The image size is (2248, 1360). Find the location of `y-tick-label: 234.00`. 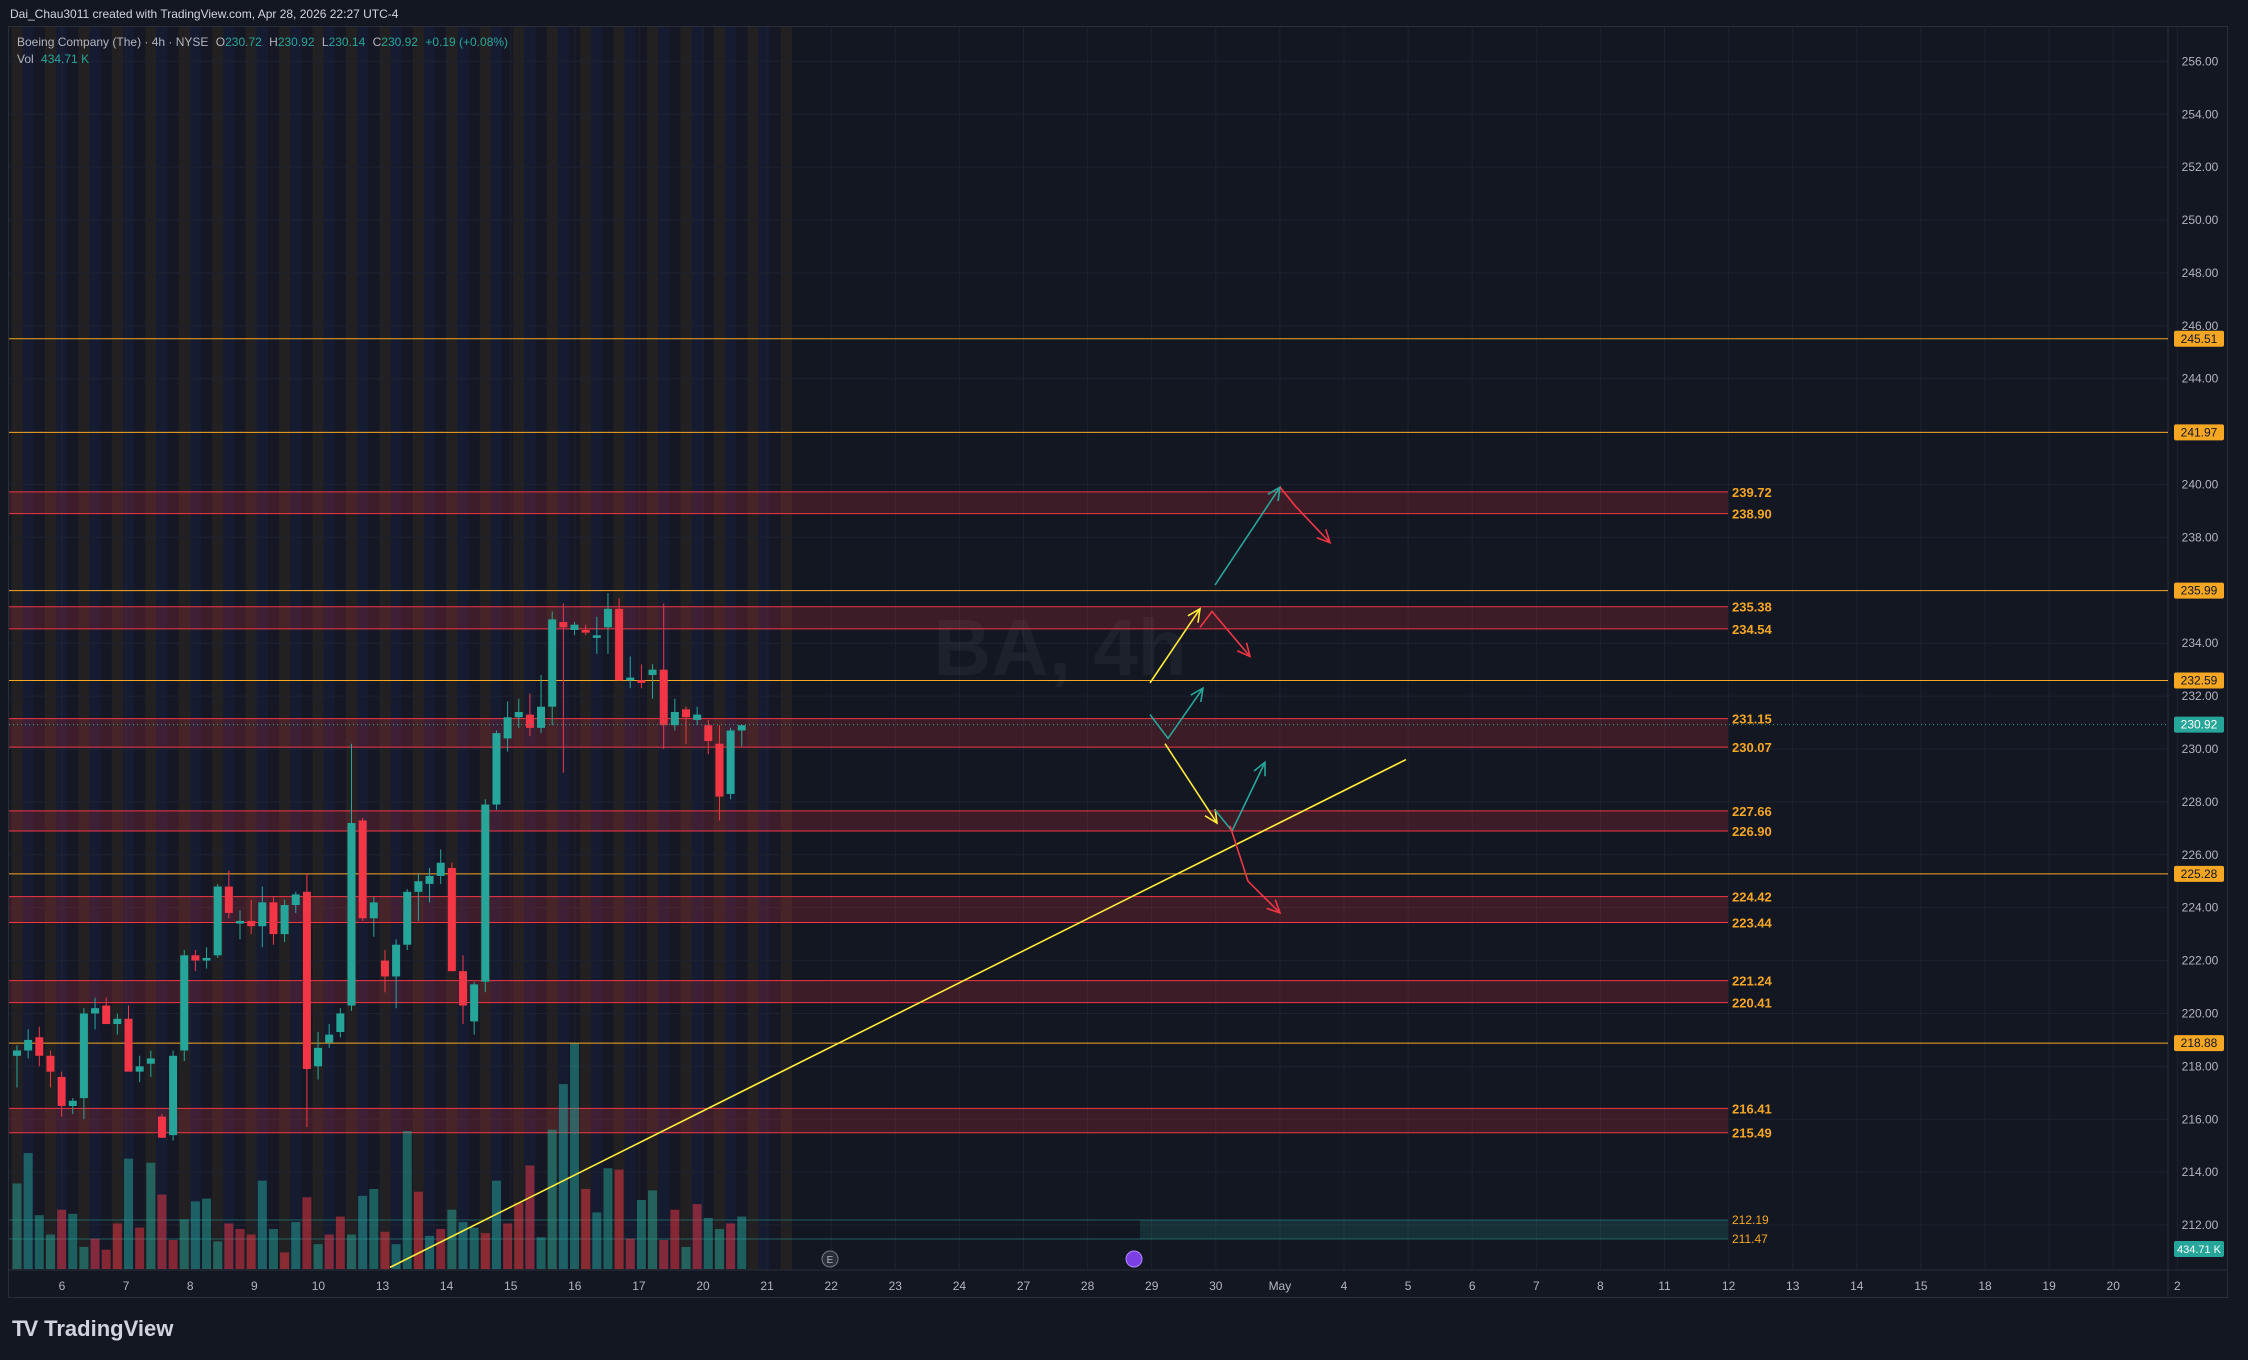

y-tick-label: 234.00 is located at coordinates (2200, 643).